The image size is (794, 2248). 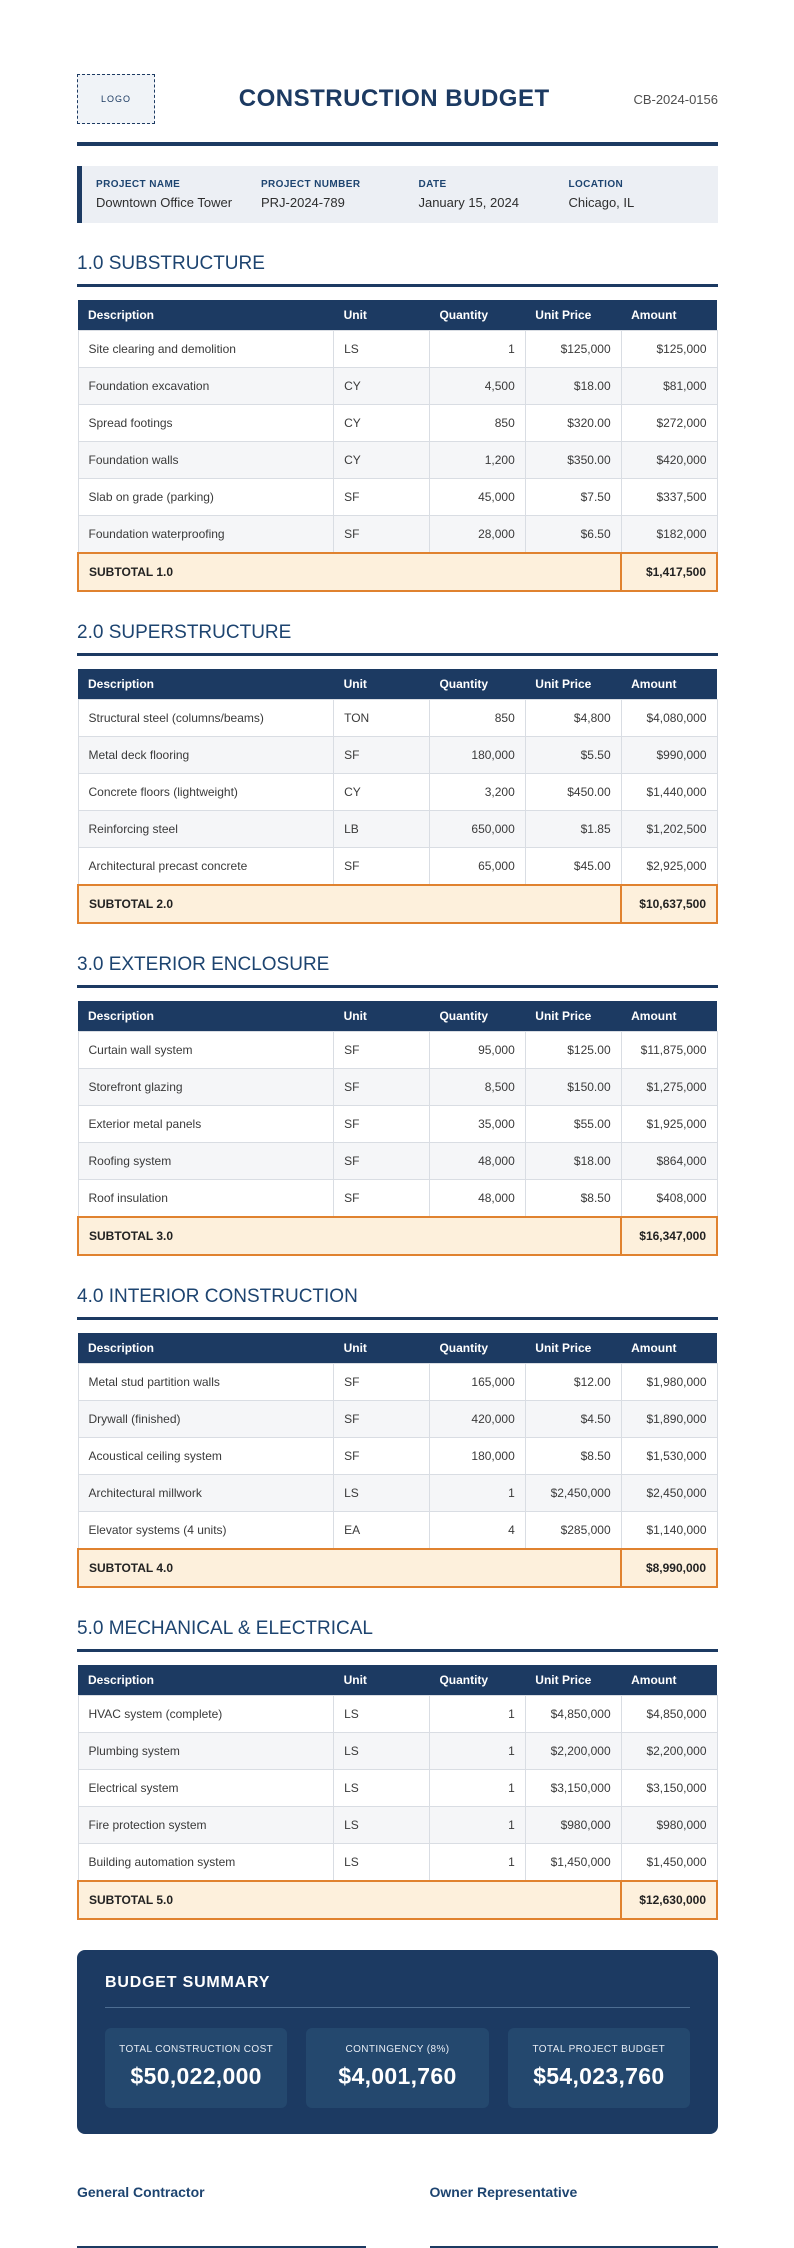 I want to click on item-unit-price: $18.00, so click(x=573, y=1161).